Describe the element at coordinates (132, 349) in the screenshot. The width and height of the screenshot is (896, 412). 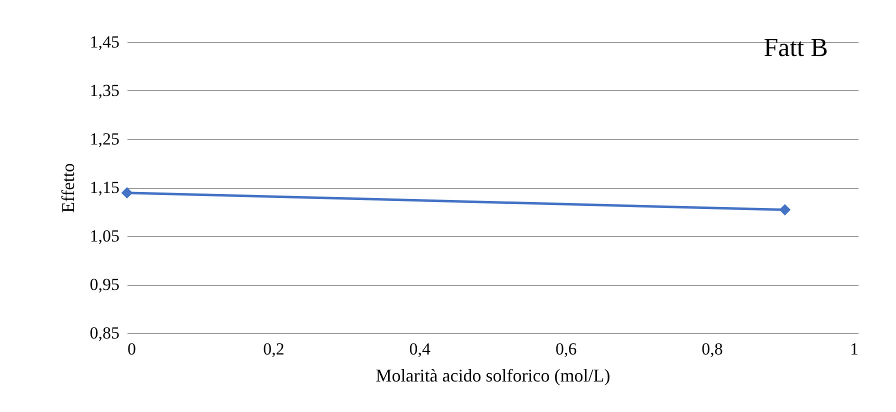
I see `text: 0` at that location.